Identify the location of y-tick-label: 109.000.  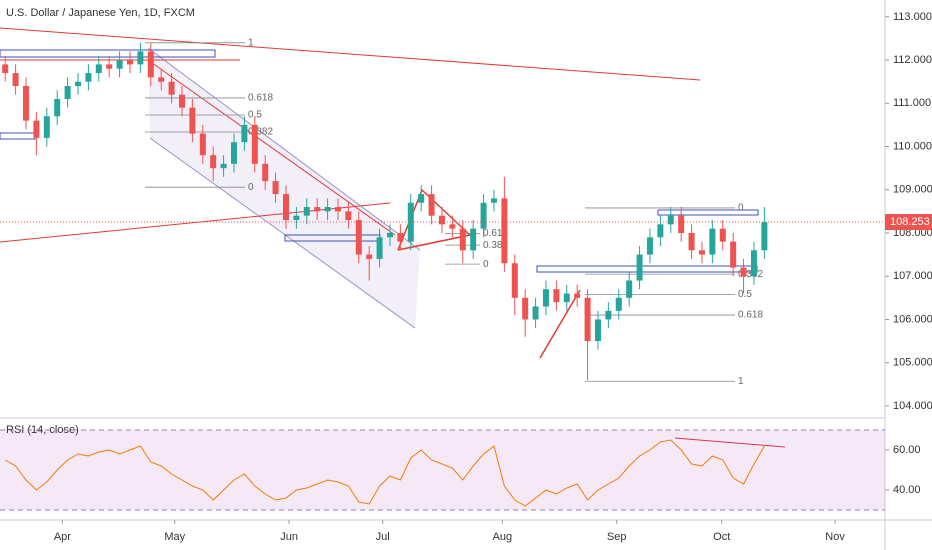
(912, 190).